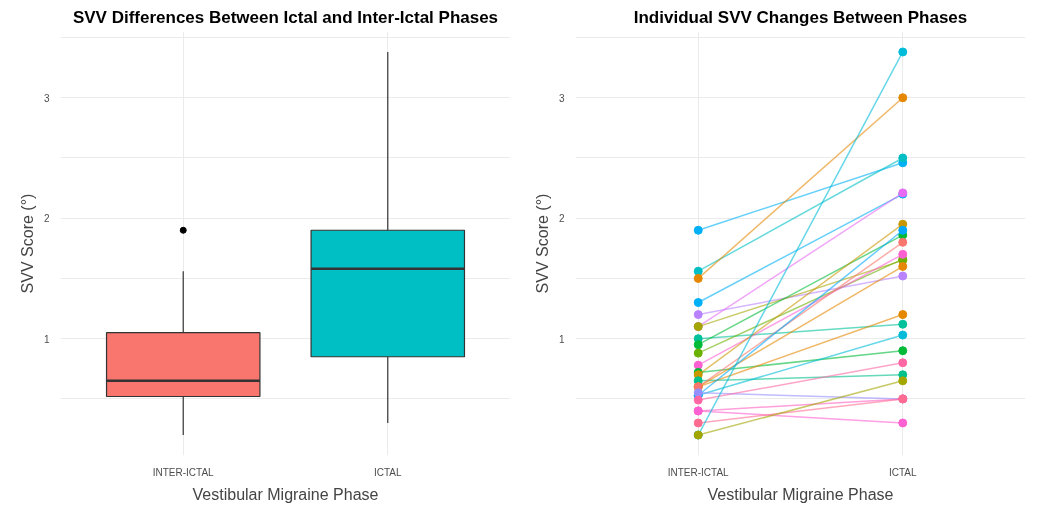 The image size is (1038, 508). Describe the element at coordinates (285, 17) in the screenshot. I see `chart-title: SVV Differences Between Ictal and Inter-Ictal Phases` at that location.